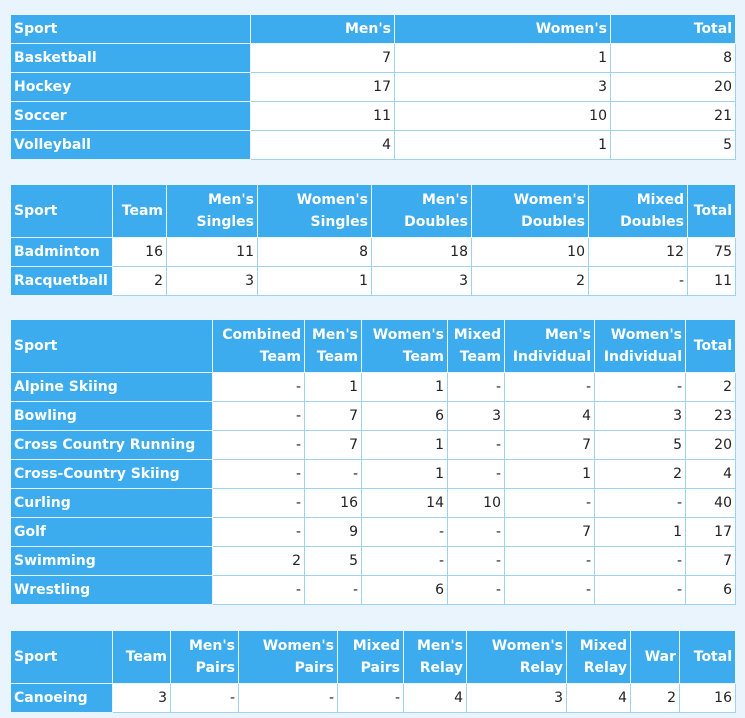  I want to click on table-row: Soccer 11 10 21, so click(373, 116).